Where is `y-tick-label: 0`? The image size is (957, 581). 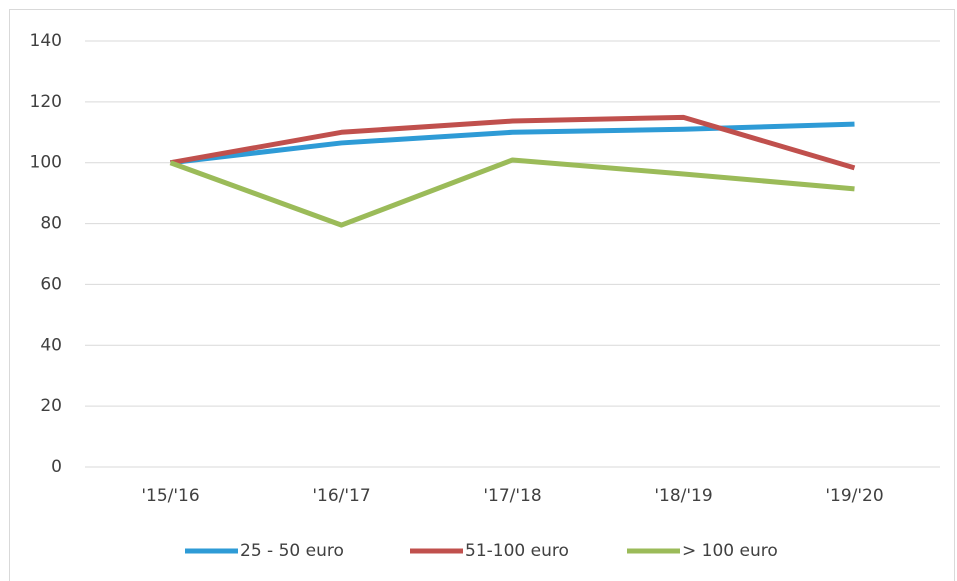 y-tick-label: 0 is located at coordinates (56, 467).